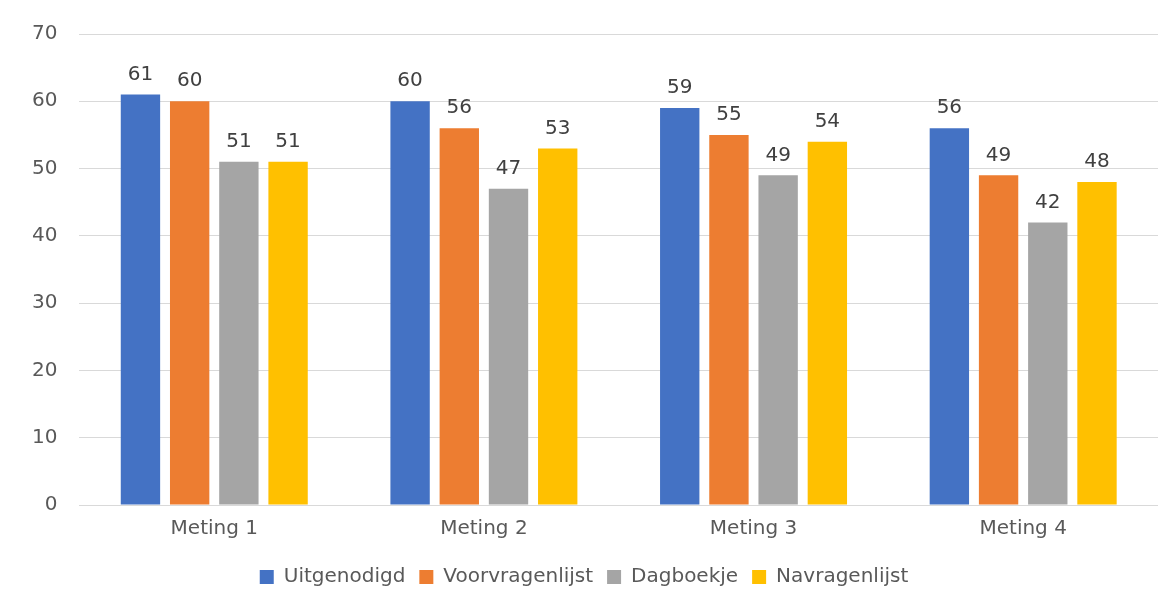 The height and width of the screenshot is (597, 1158). What do you see at coordinates (51, 503) in the screenshot?
I see `y-tick-label: 0` at bounding box center [51, 503].